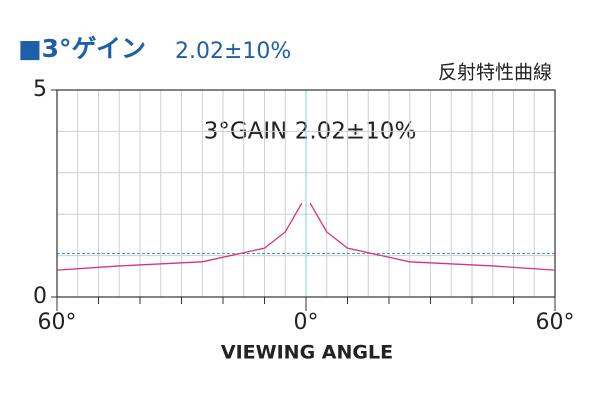  Describe the element at coordinates (233, 51) in the screenshot. I see `chart-title-value: 2.02±10%` at that location.